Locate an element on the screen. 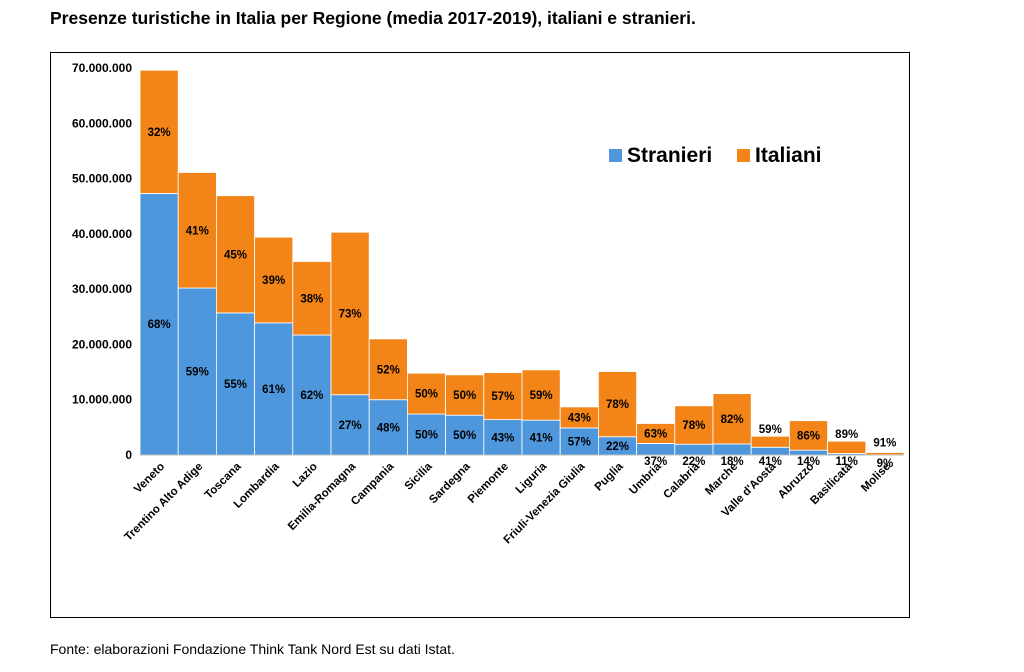 The image size is (1024, 672). y-tick-label: 60.000.000 is located at coordinates (102, 123).